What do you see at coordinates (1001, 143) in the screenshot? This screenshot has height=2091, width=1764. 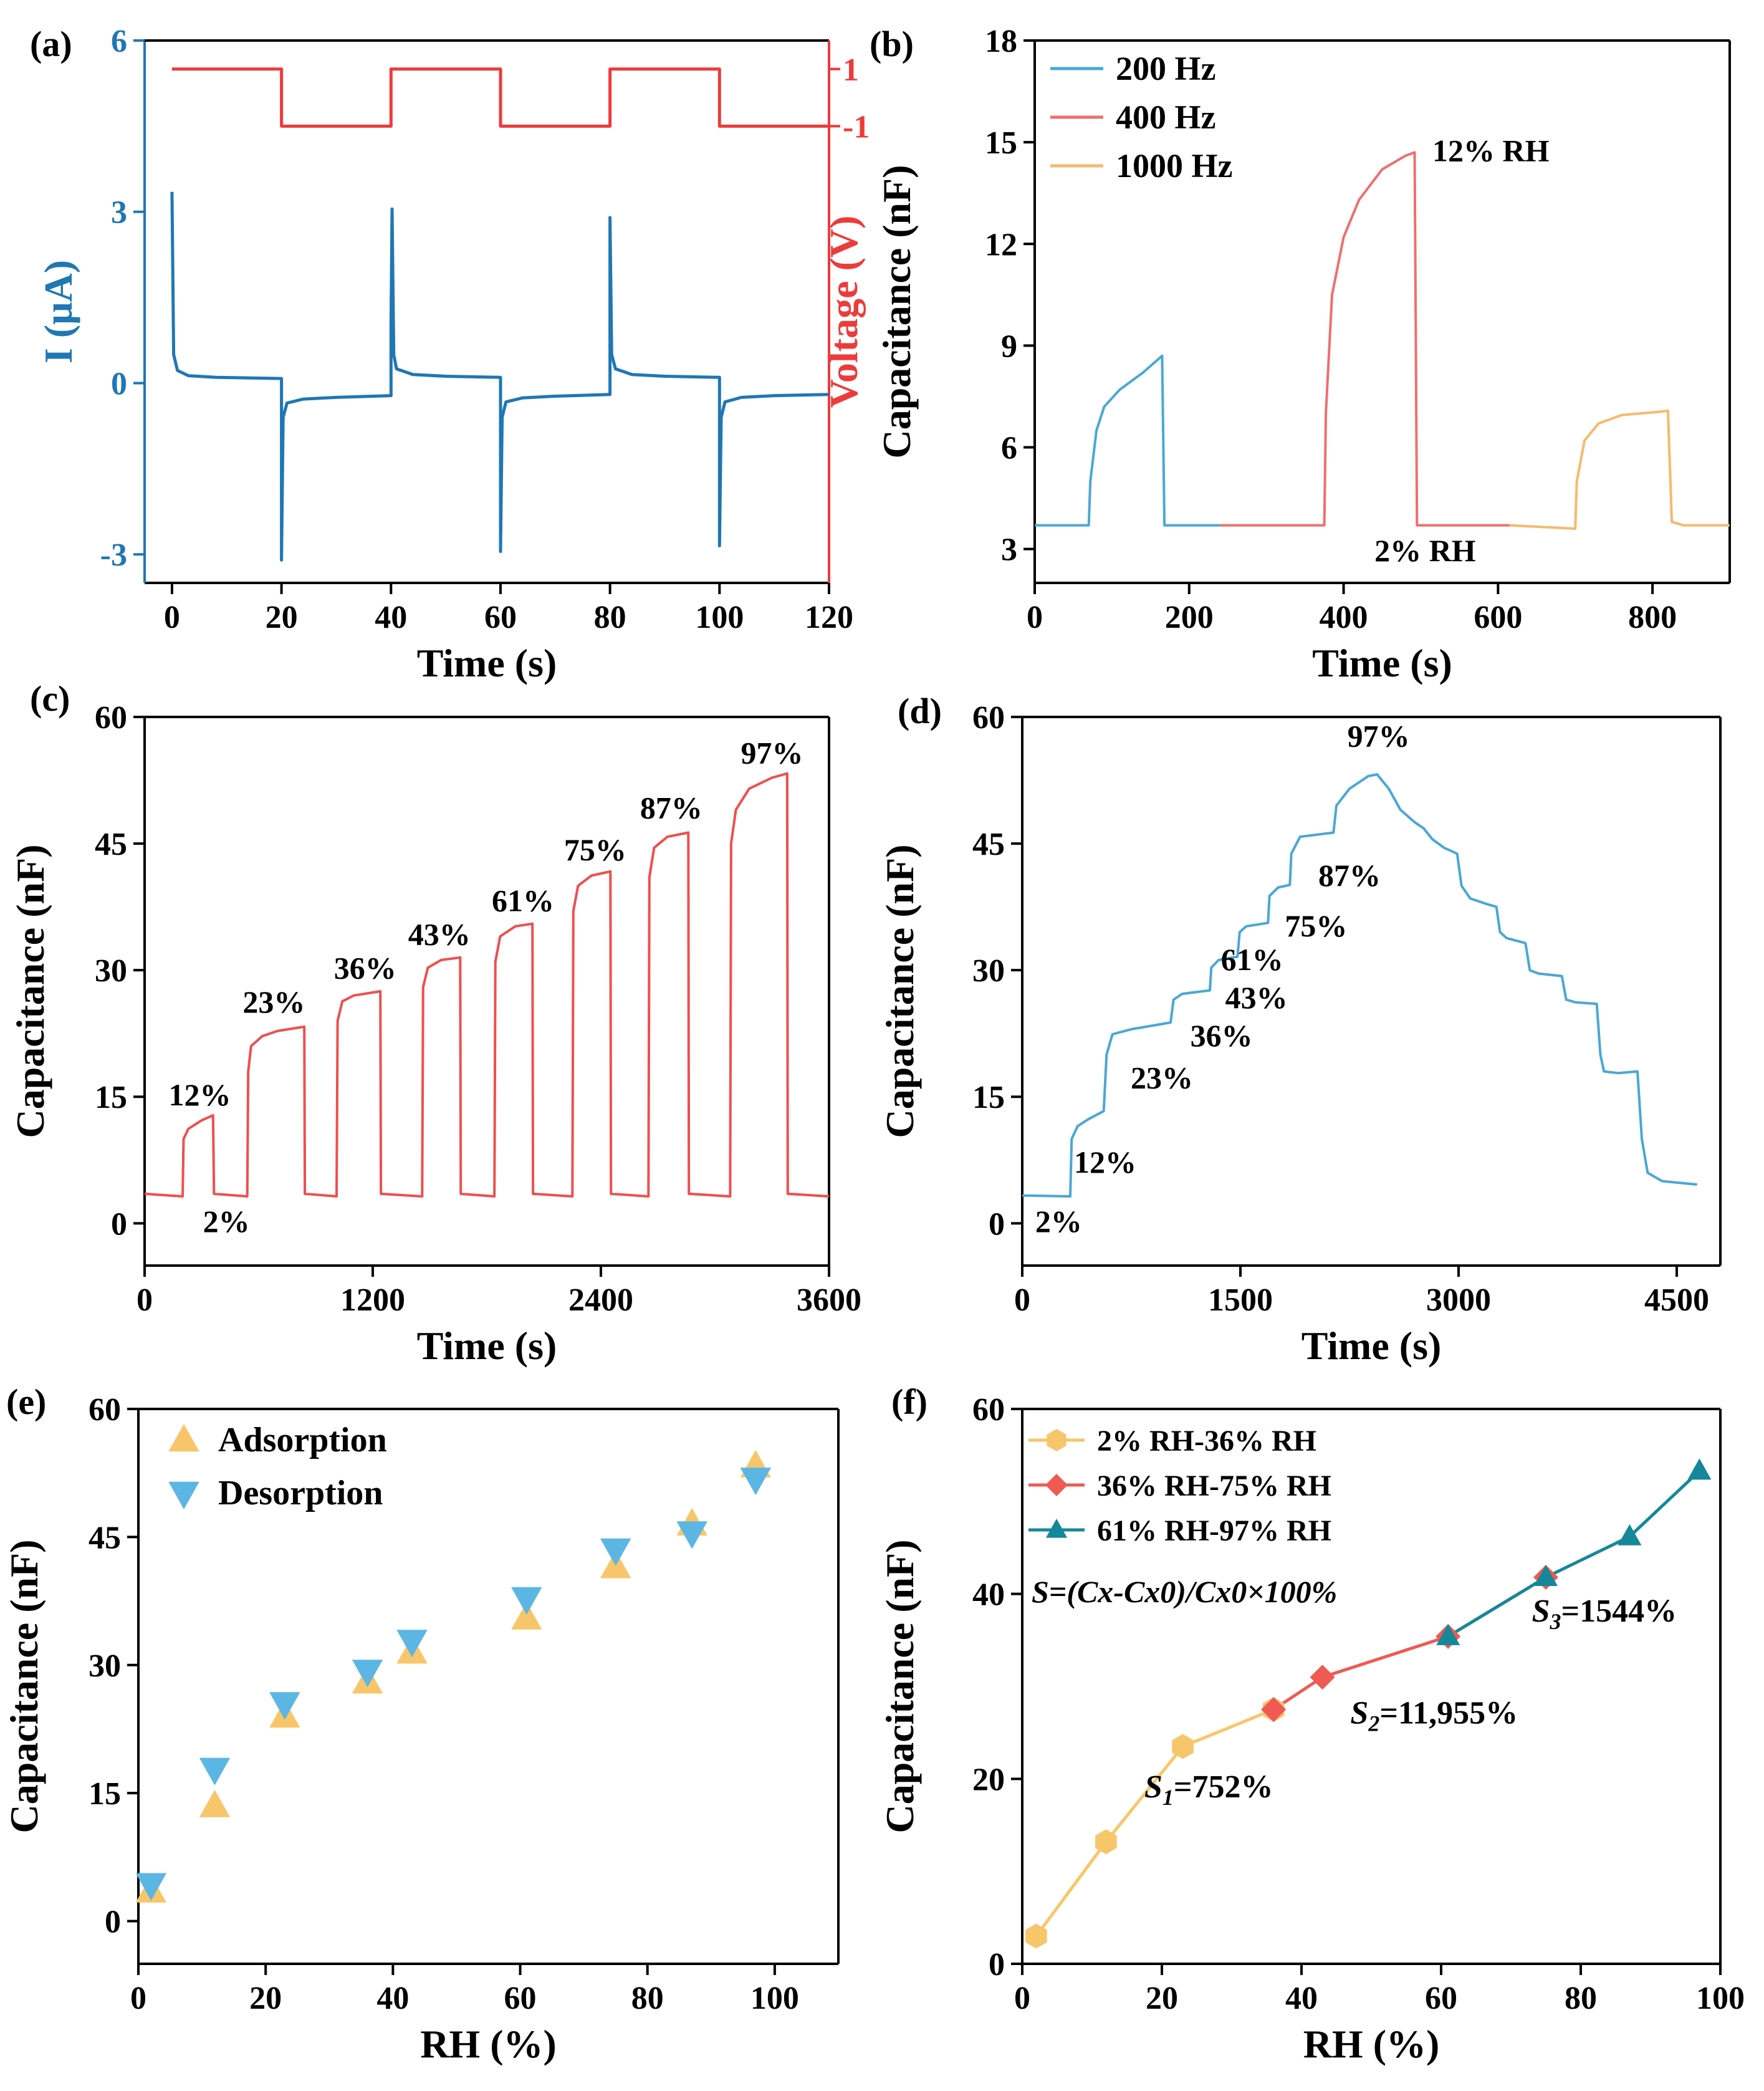 I see `panel-b-y-tick-label: 15` at bounding box center [1001, 143].